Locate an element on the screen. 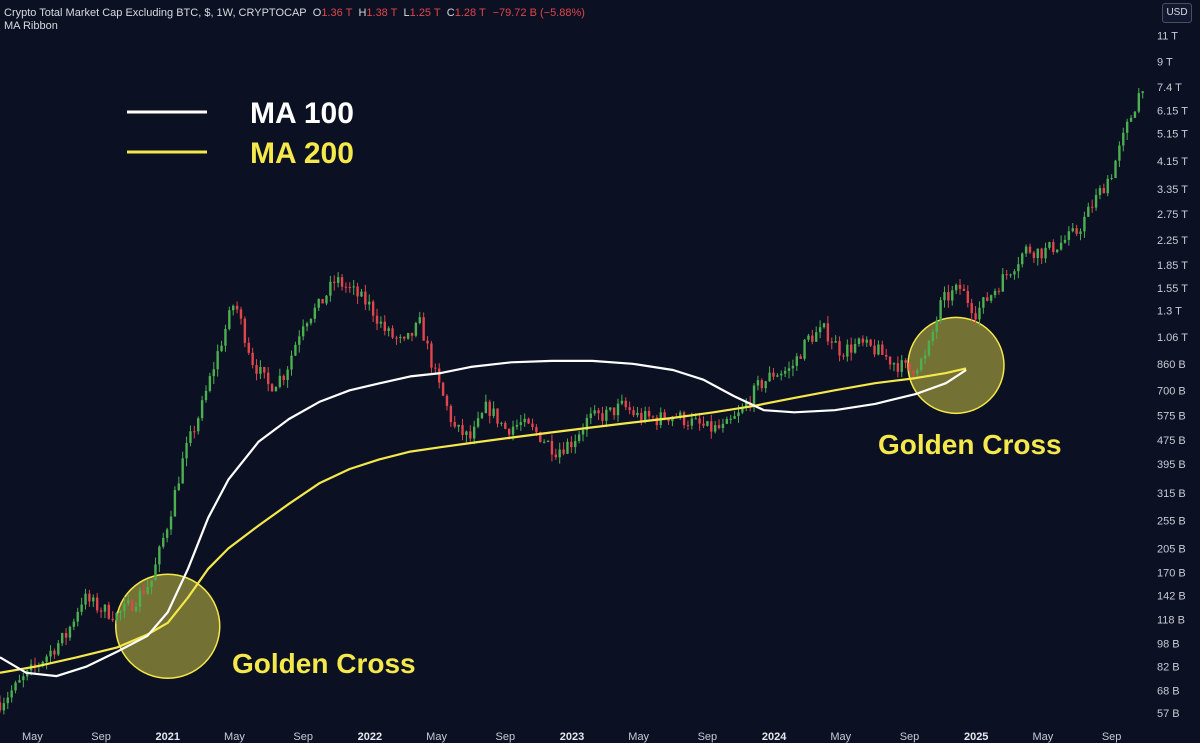 This screenshot has width=1200, height=743. open-value: 1.36 T is located at coordinates (337, 13).